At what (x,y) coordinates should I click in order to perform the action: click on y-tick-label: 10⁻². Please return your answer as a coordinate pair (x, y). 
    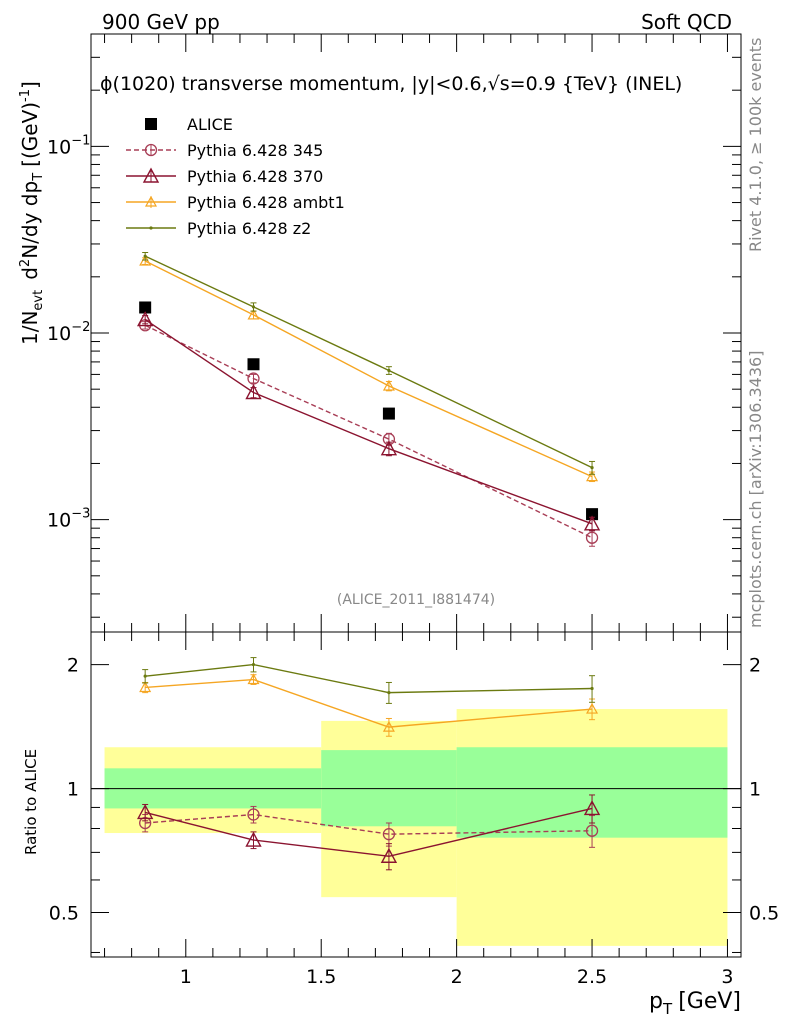
    Looking at the image, I should click on (68, 332).